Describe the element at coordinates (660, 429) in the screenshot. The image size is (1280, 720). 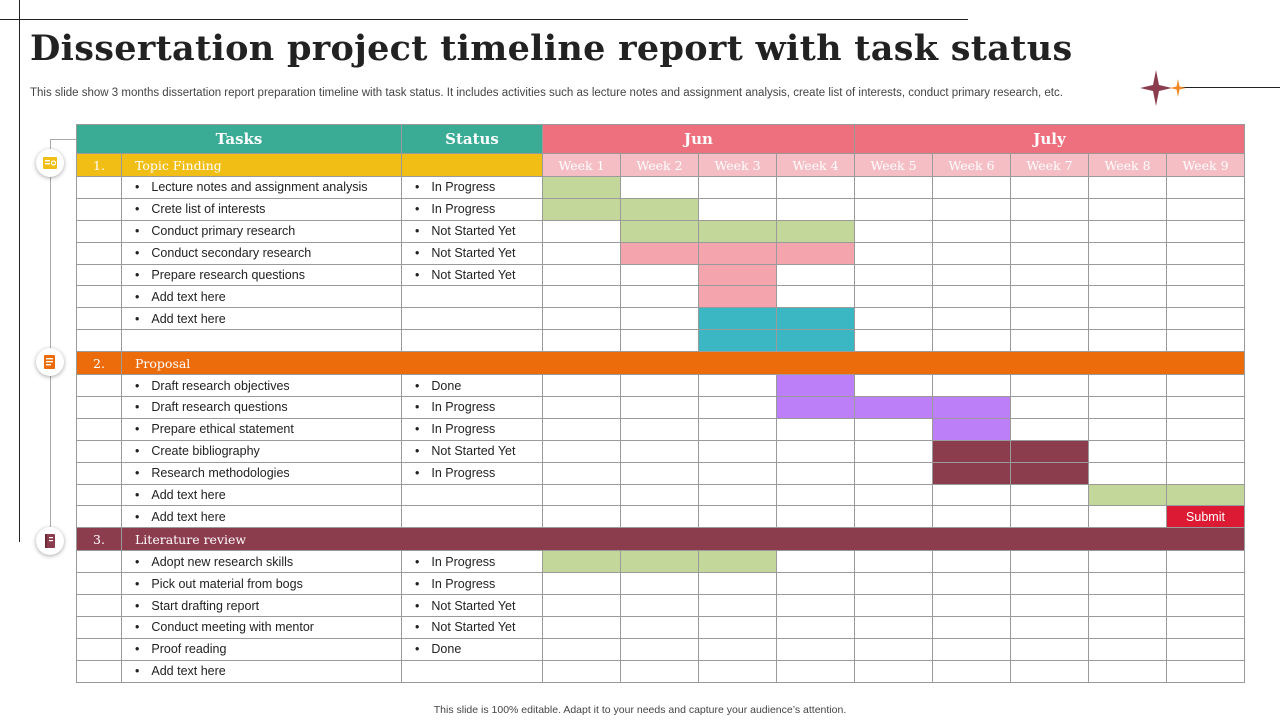
I see `task-row: Prepare ethical statement In Progress` at that location.